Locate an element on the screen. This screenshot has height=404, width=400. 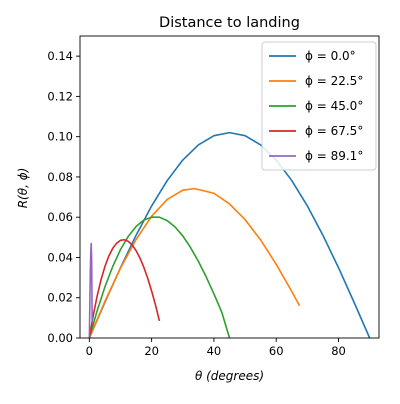
y-tick-label: 0.06 is located at coordinates (60, 217).